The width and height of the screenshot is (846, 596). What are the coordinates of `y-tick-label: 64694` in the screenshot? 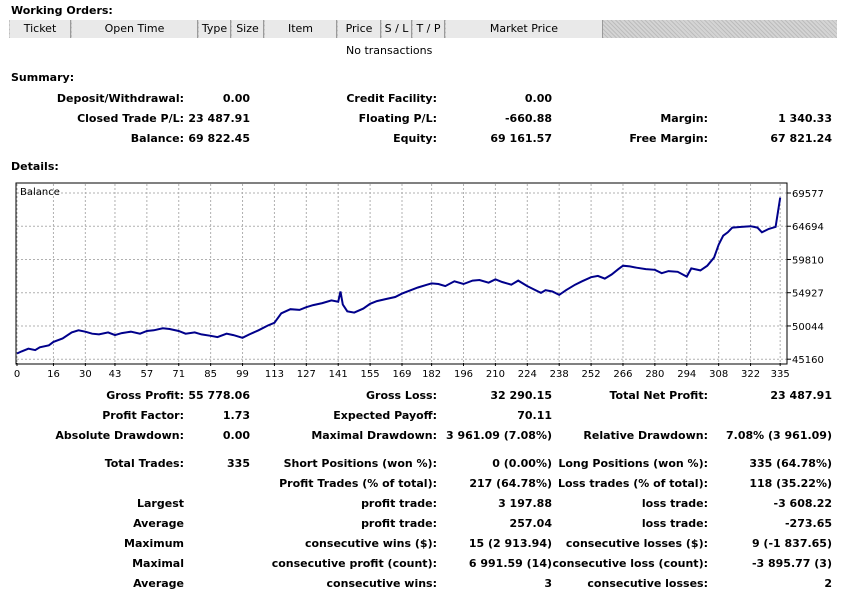 It's located at (808, 227).